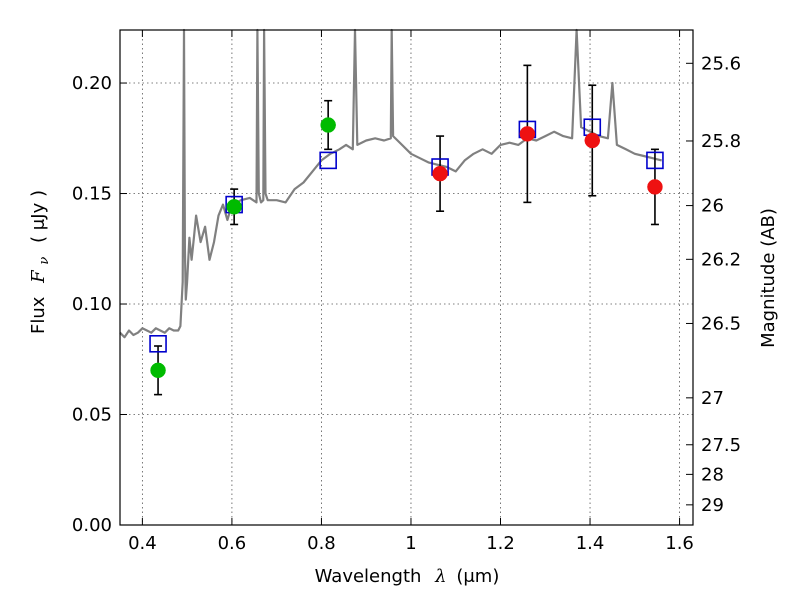  What do you see at coordinates (679, 543) in the screenshot?
I see `x-tick-label: 1.6` at bounding box center [679, 543].